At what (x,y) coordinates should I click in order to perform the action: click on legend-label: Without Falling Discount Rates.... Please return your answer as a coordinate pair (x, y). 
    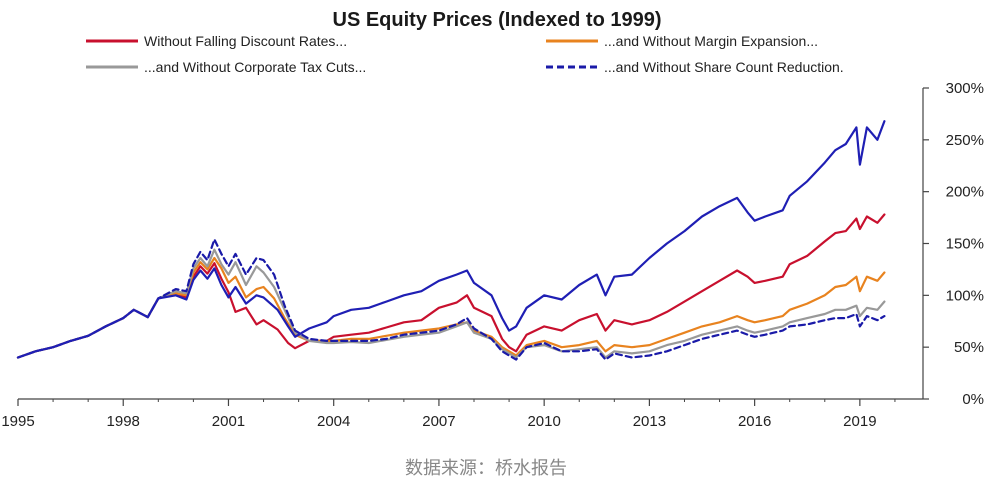
    Looking at the image, I should click on (245, 41).